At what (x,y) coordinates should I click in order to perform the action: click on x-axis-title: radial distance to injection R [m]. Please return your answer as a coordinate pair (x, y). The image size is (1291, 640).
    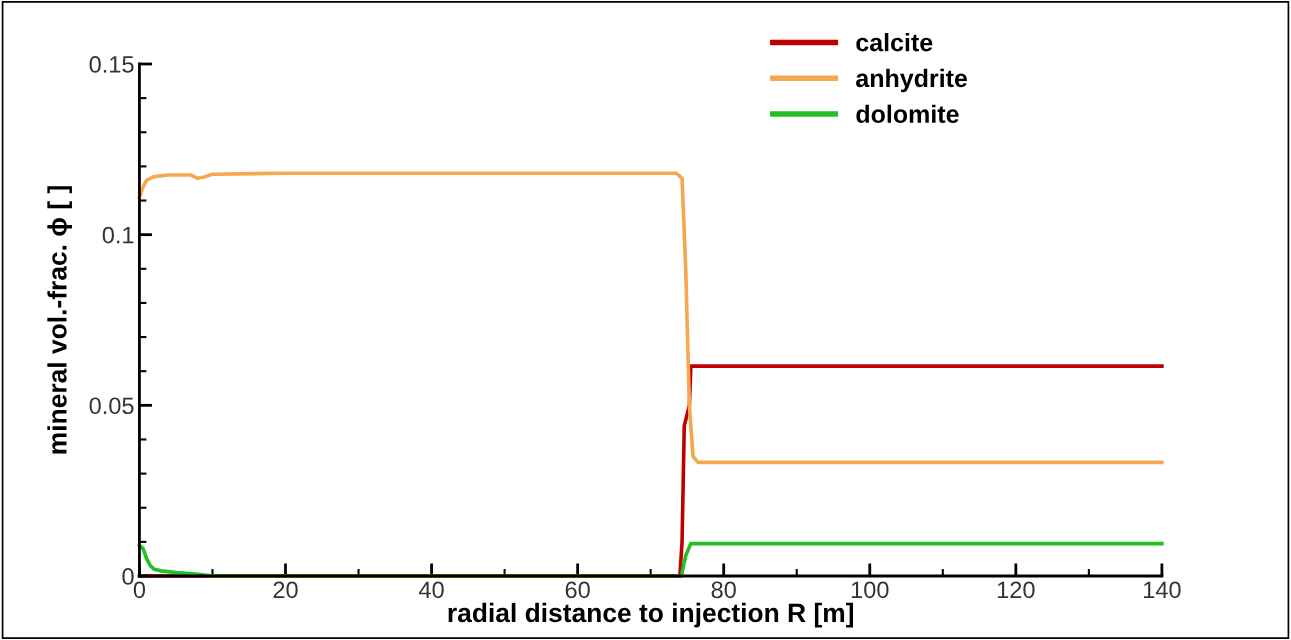
    Looking at the image, I should click on (651, 615).